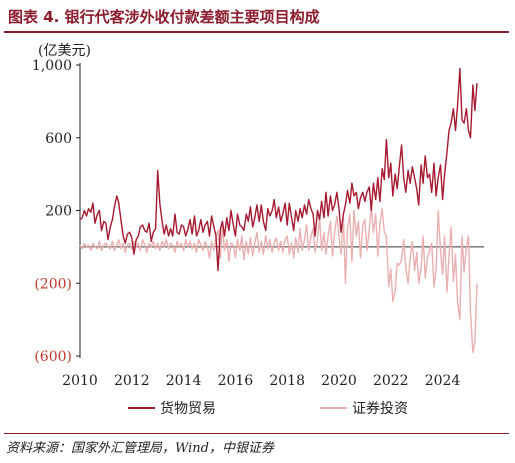  What do you see at coordinates (380, 409) in the screenshot?
I see `legend-label-securities-investment: 证券投资` at bounding box center [380, 409].